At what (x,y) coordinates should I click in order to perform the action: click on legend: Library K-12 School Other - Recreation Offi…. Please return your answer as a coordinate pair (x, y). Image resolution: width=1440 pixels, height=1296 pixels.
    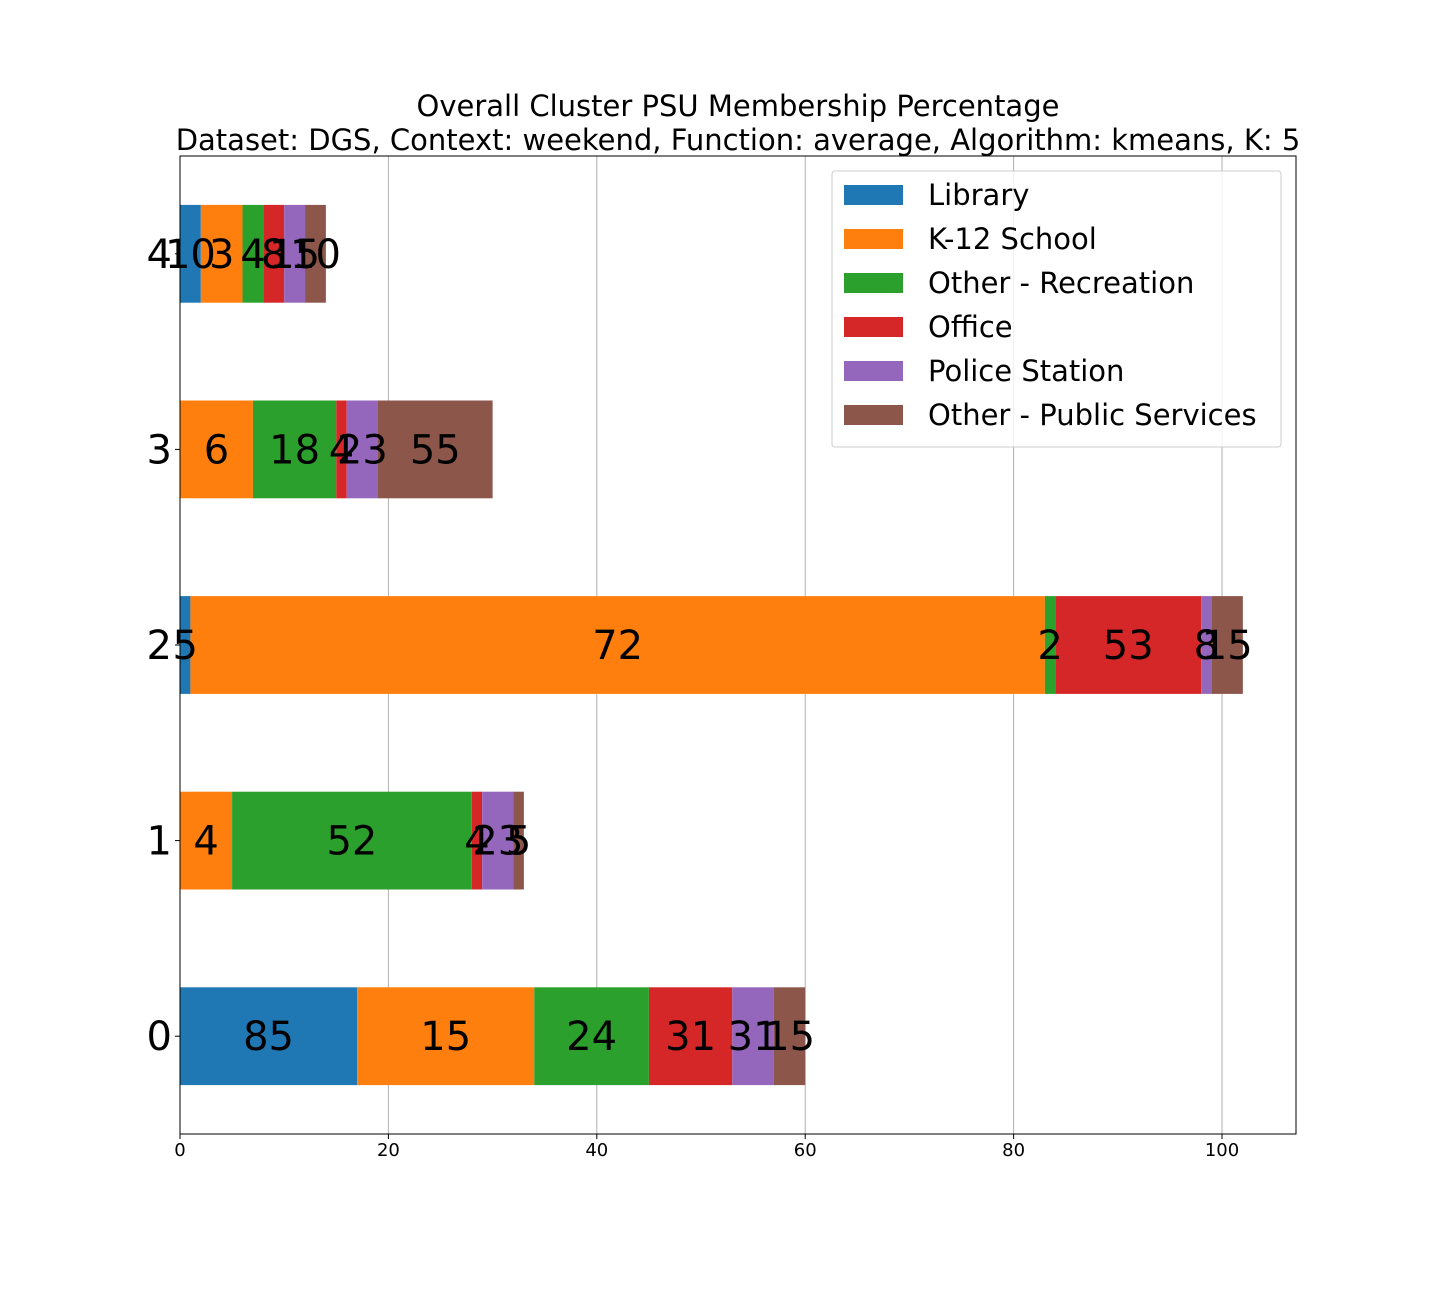
    Looking at the image, I should click on (1056, 309).